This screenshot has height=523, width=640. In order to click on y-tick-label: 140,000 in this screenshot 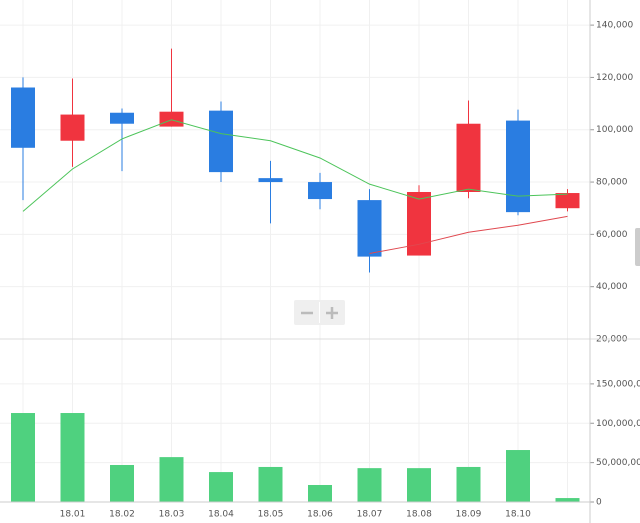, I will do `click(614, 26)`.